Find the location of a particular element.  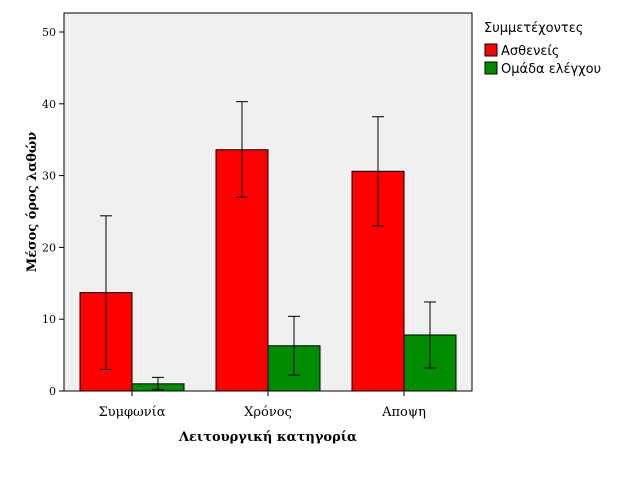

legend-label: Ασθενείς is located at coordinates (530, 51).